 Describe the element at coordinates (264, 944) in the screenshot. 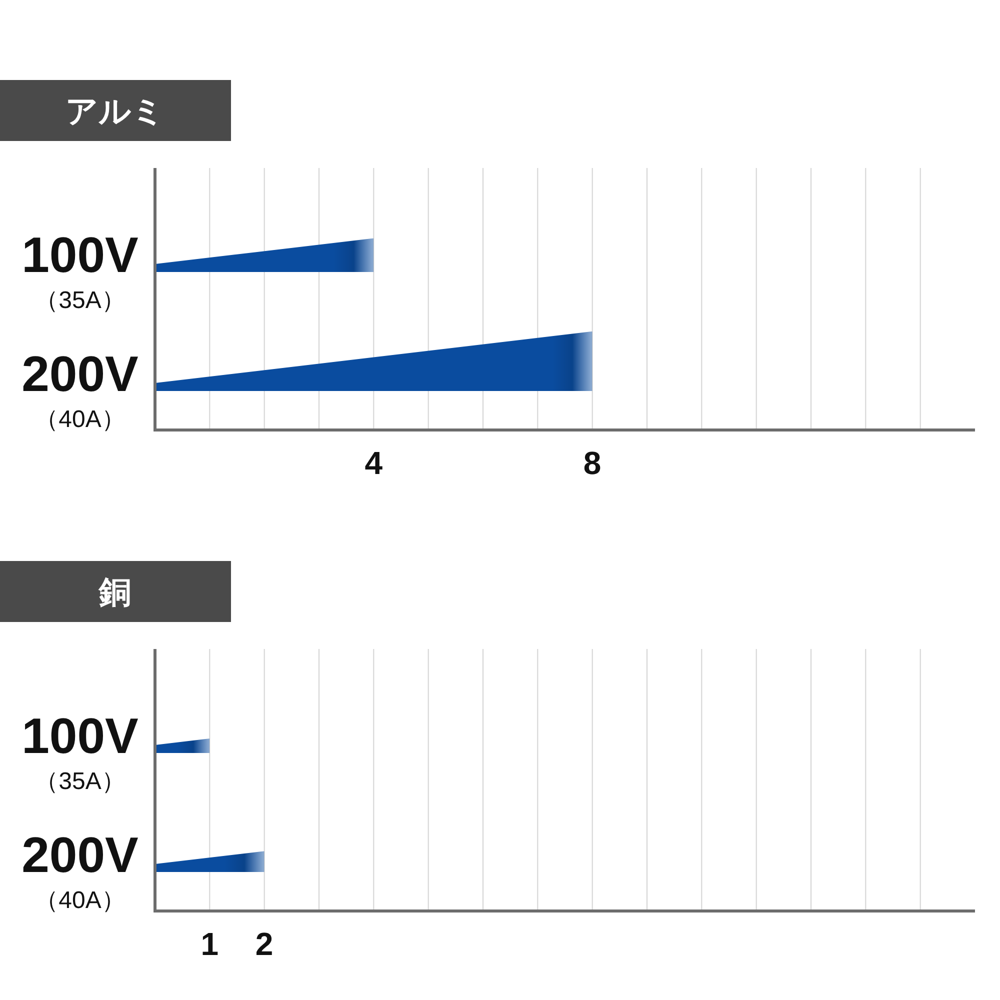

I see `x-tick-label: 2` at that location.